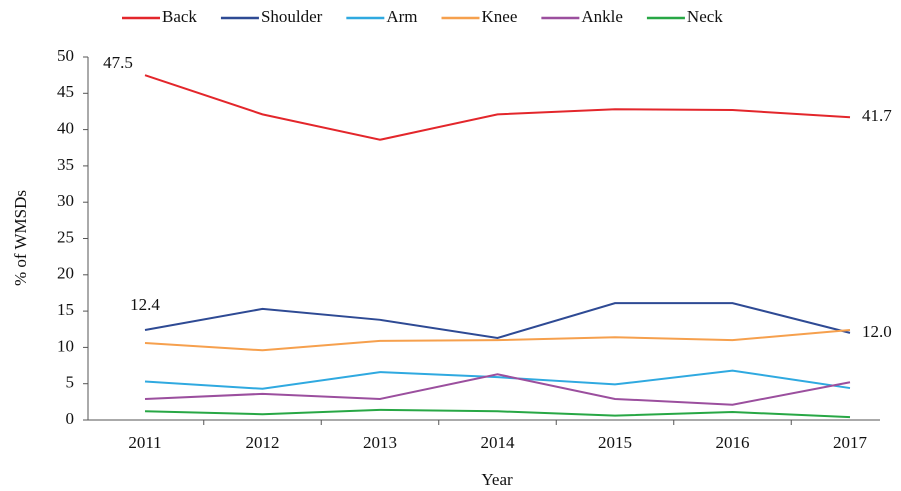  Describe the element at coordinates (179, 16) in the screenshot. I see `legend-label: Back` at that location.